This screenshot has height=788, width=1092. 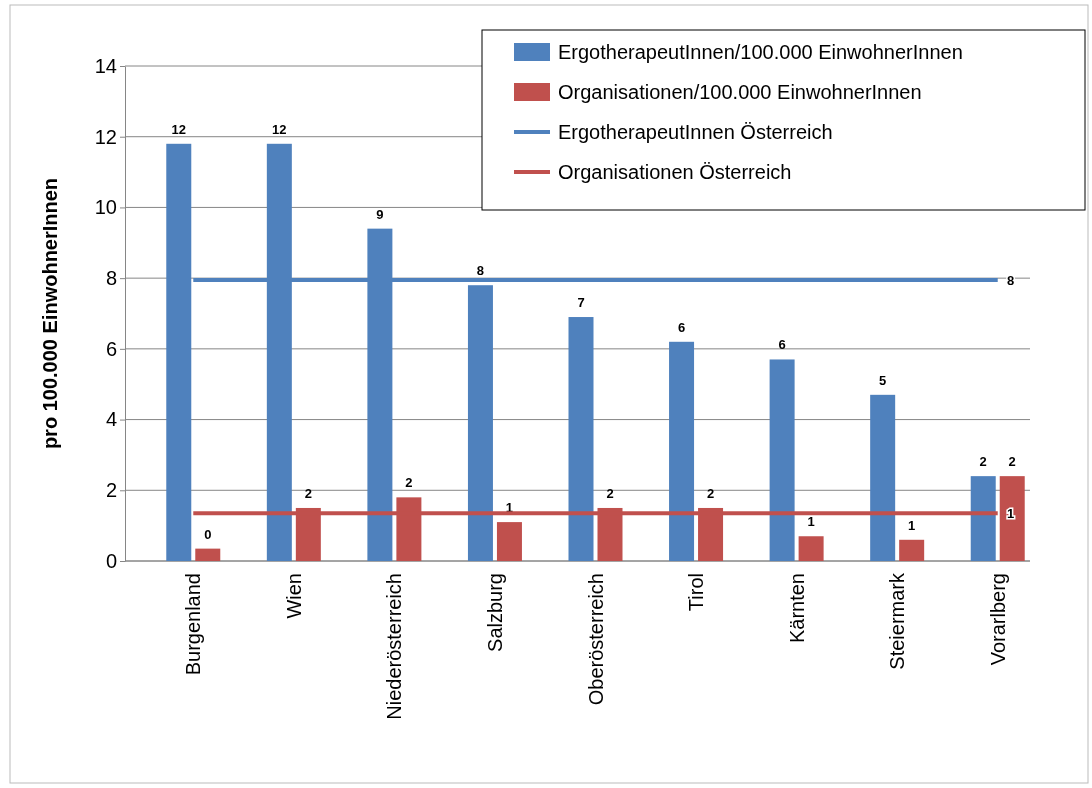 I want to click on y-tick-label: 14, so click(x=105, y=65).